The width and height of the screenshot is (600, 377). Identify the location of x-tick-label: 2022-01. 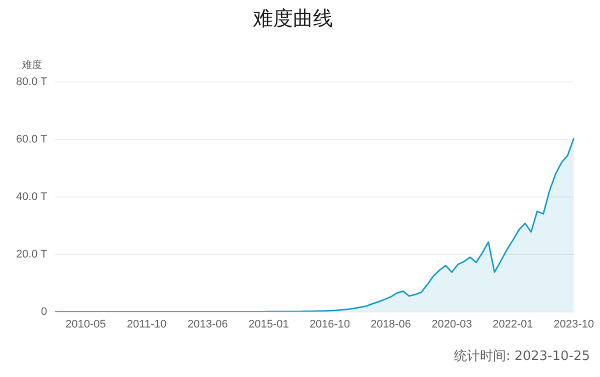
(512, 324).